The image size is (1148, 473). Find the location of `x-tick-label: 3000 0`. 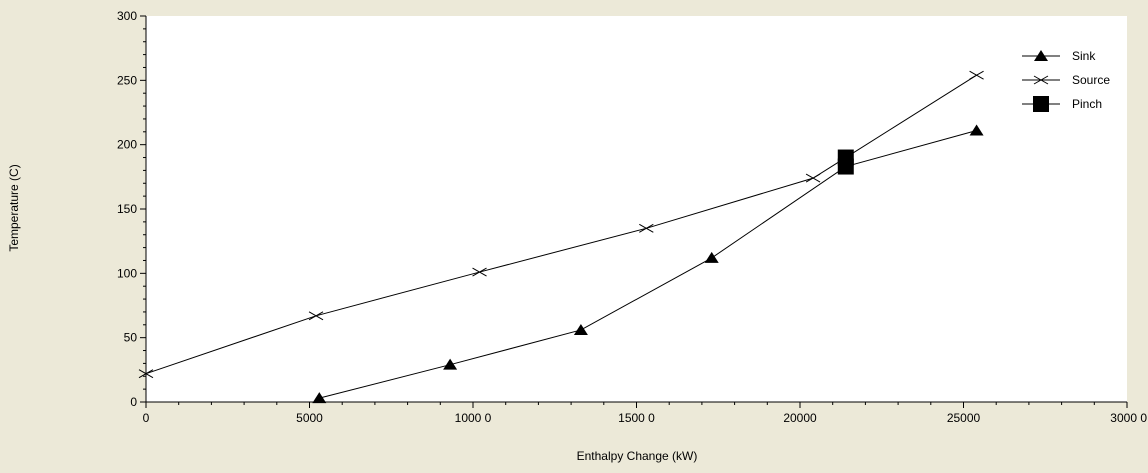

x-tick-label: 3000 0 is located at coordinates (1128, 418).